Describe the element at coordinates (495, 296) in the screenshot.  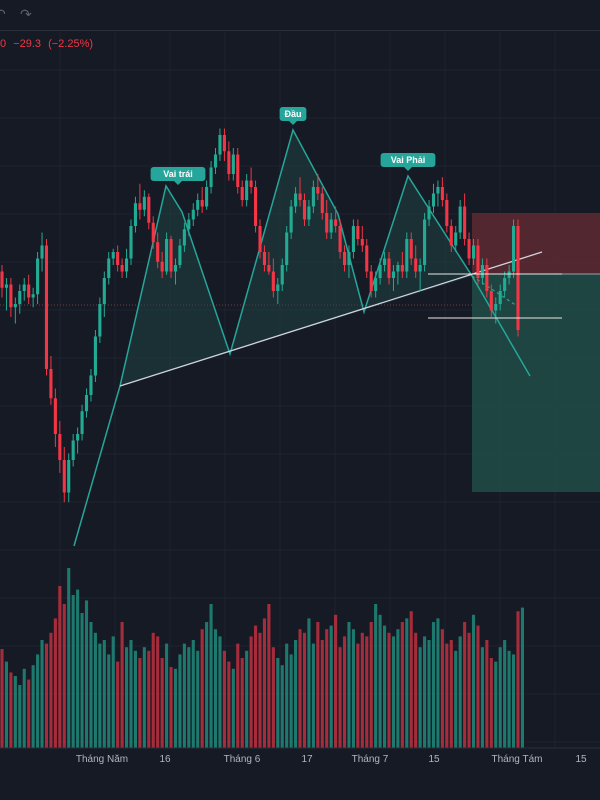
I see `price-level-lines` at that location.